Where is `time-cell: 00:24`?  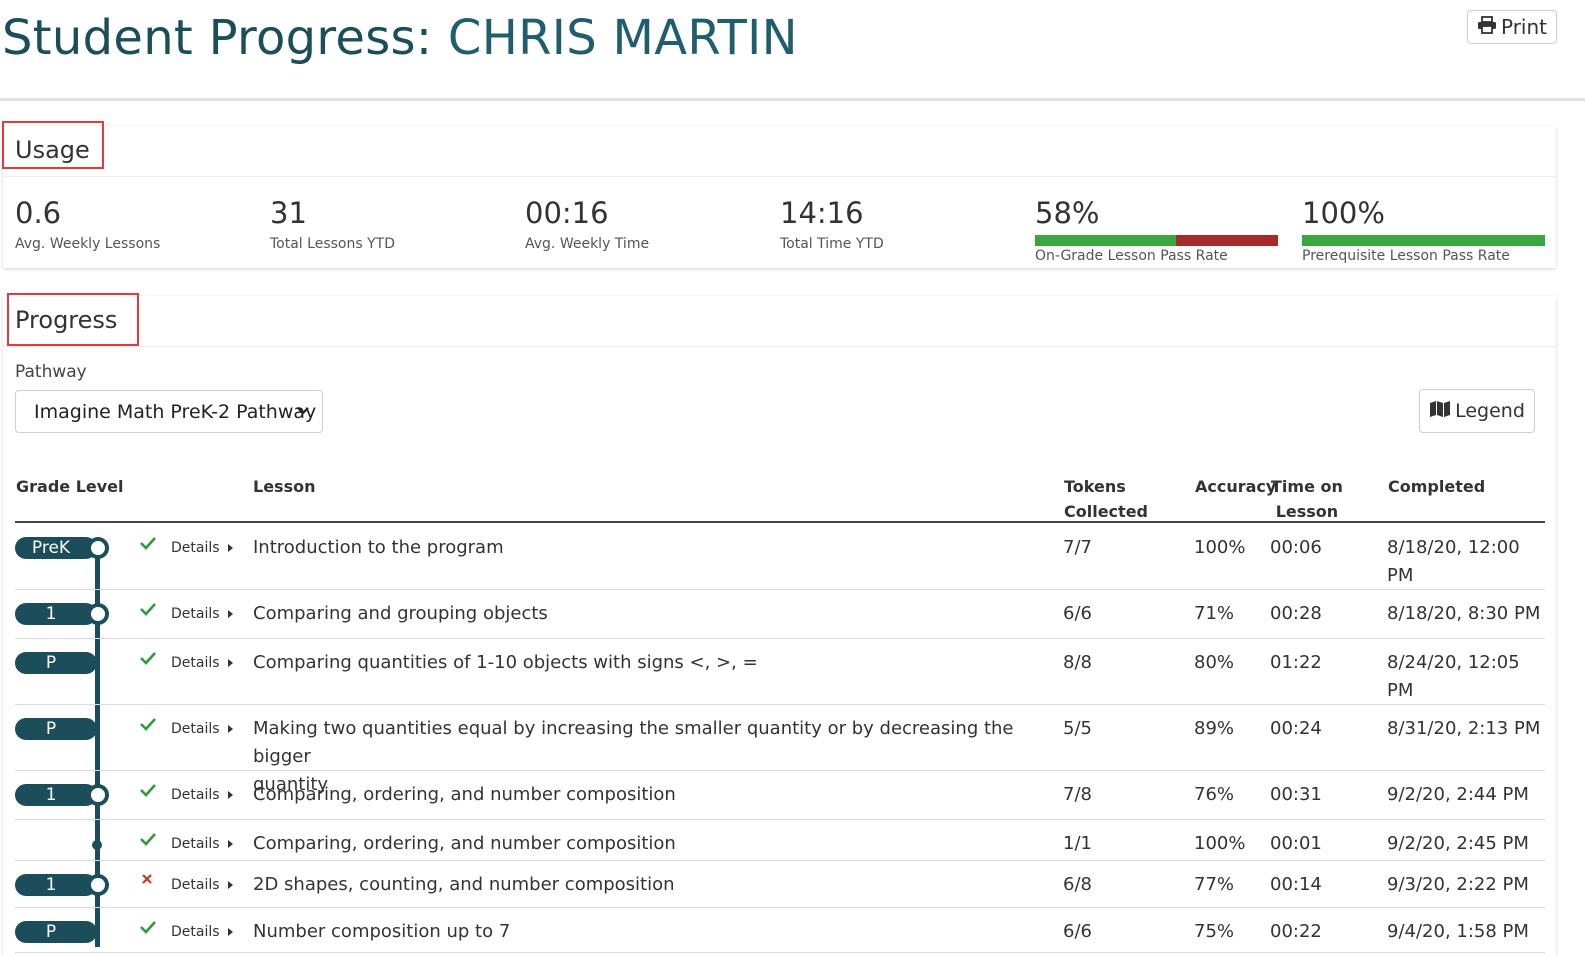
time-cell: 00:24 is located at coordinates (1296, 728).